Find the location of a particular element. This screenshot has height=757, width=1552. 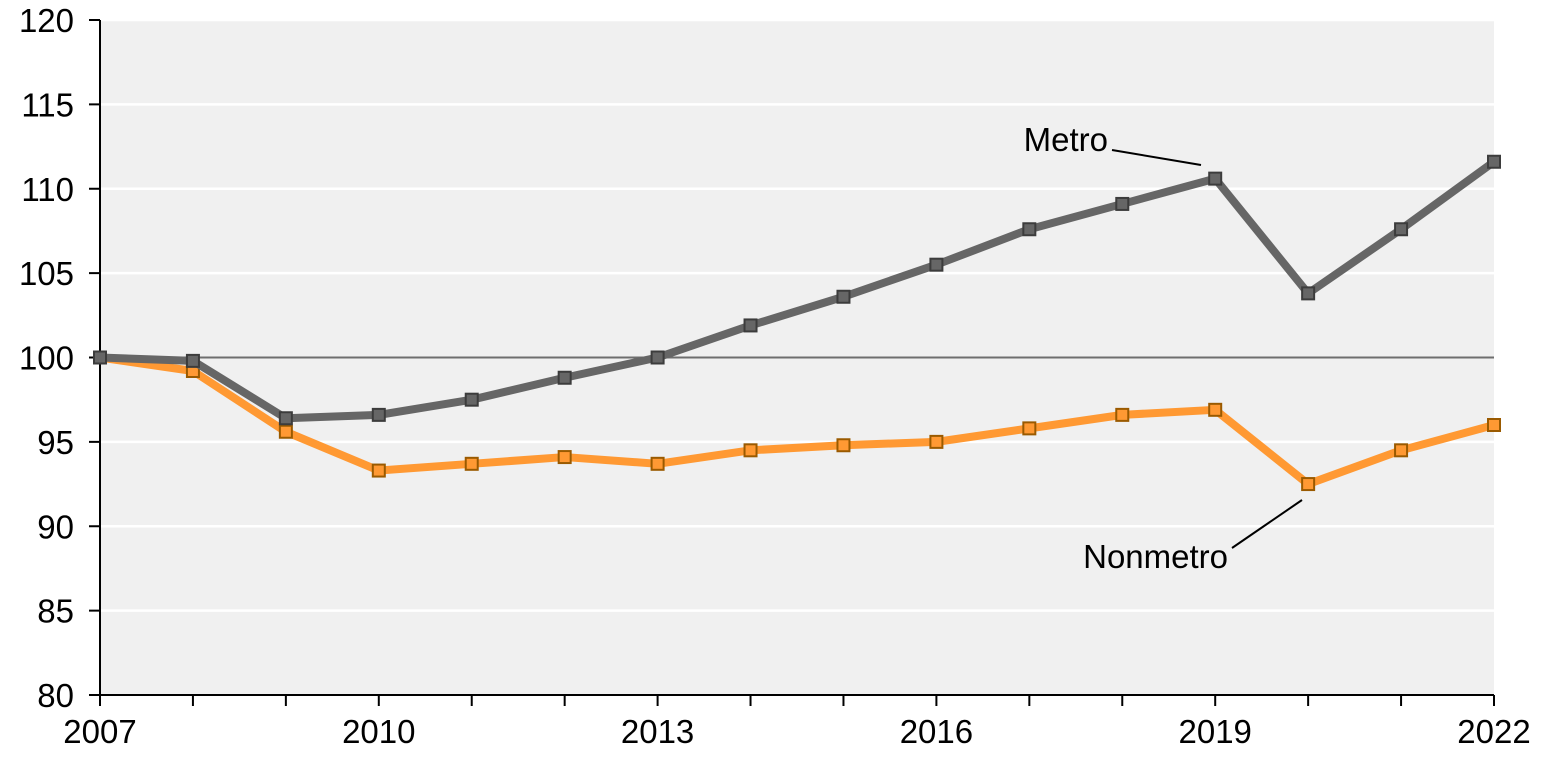

metro-point-2017 is located at coordinates (1029, 229).